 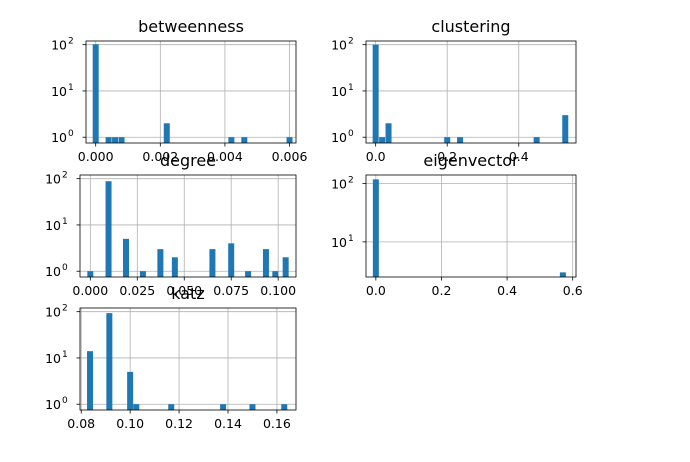 What do you see at coordinates (191, 26) in the screenshot?
I see `subplot-title: betweenness` at bounding box center [191, 26].